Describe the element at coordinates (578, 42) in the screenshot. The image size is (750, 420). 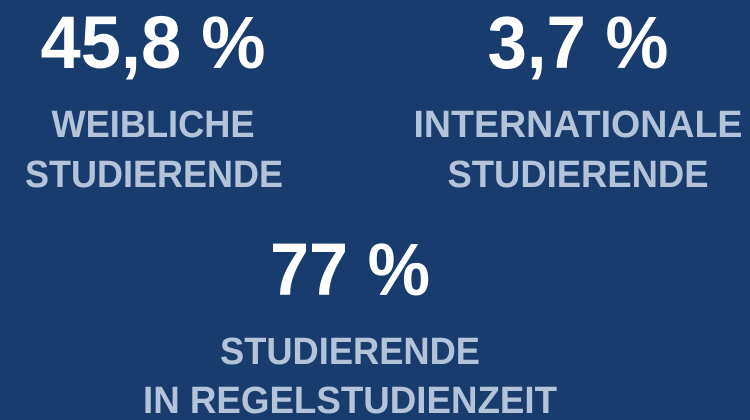
I see `stat-value: 3,7 %` at that location.